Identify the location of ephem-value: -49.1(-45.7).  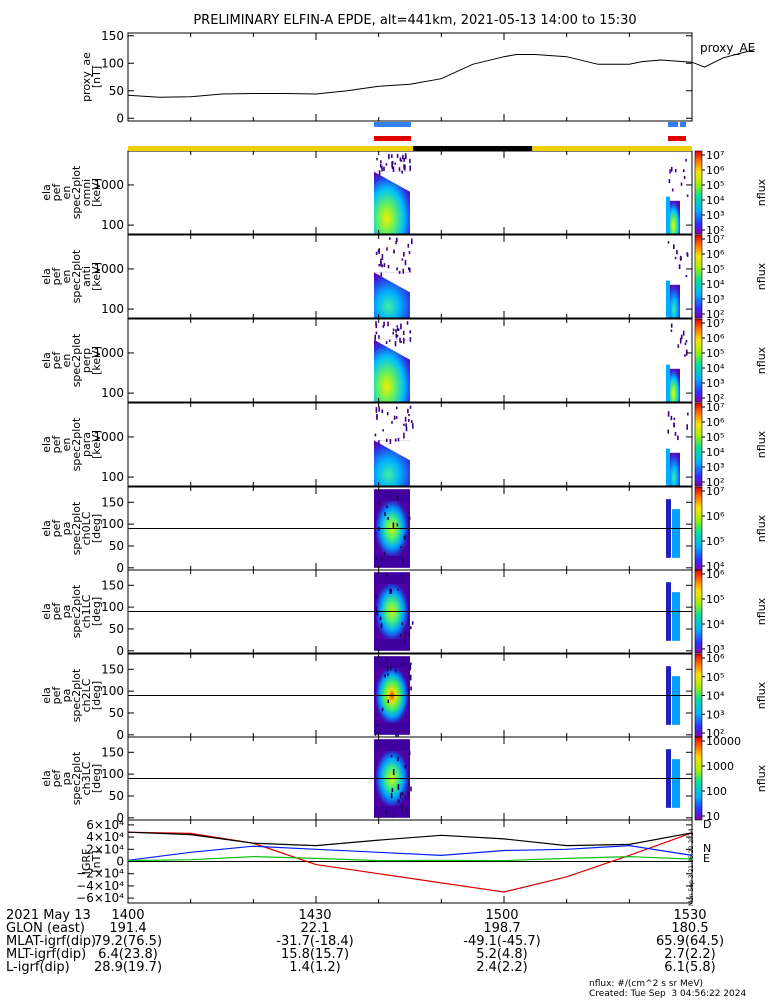
(502, 941).